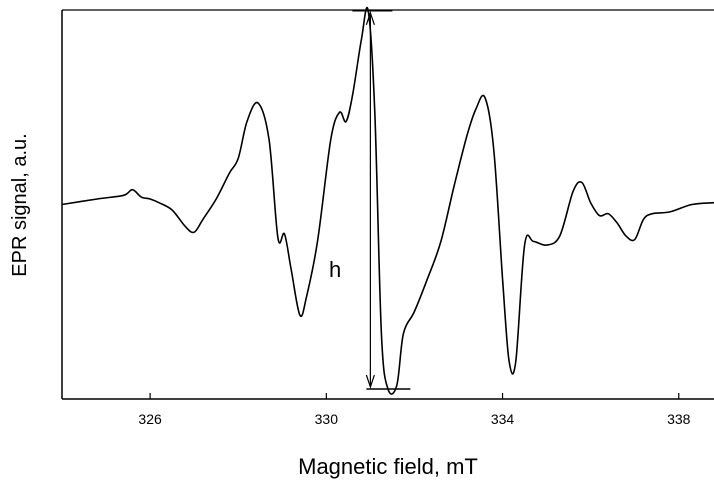 The height and width of the screenshot is (483, 714). Describe the element at coordinates (679, 419) in the screenshot. I see `x-tick-label: 338` at that location.